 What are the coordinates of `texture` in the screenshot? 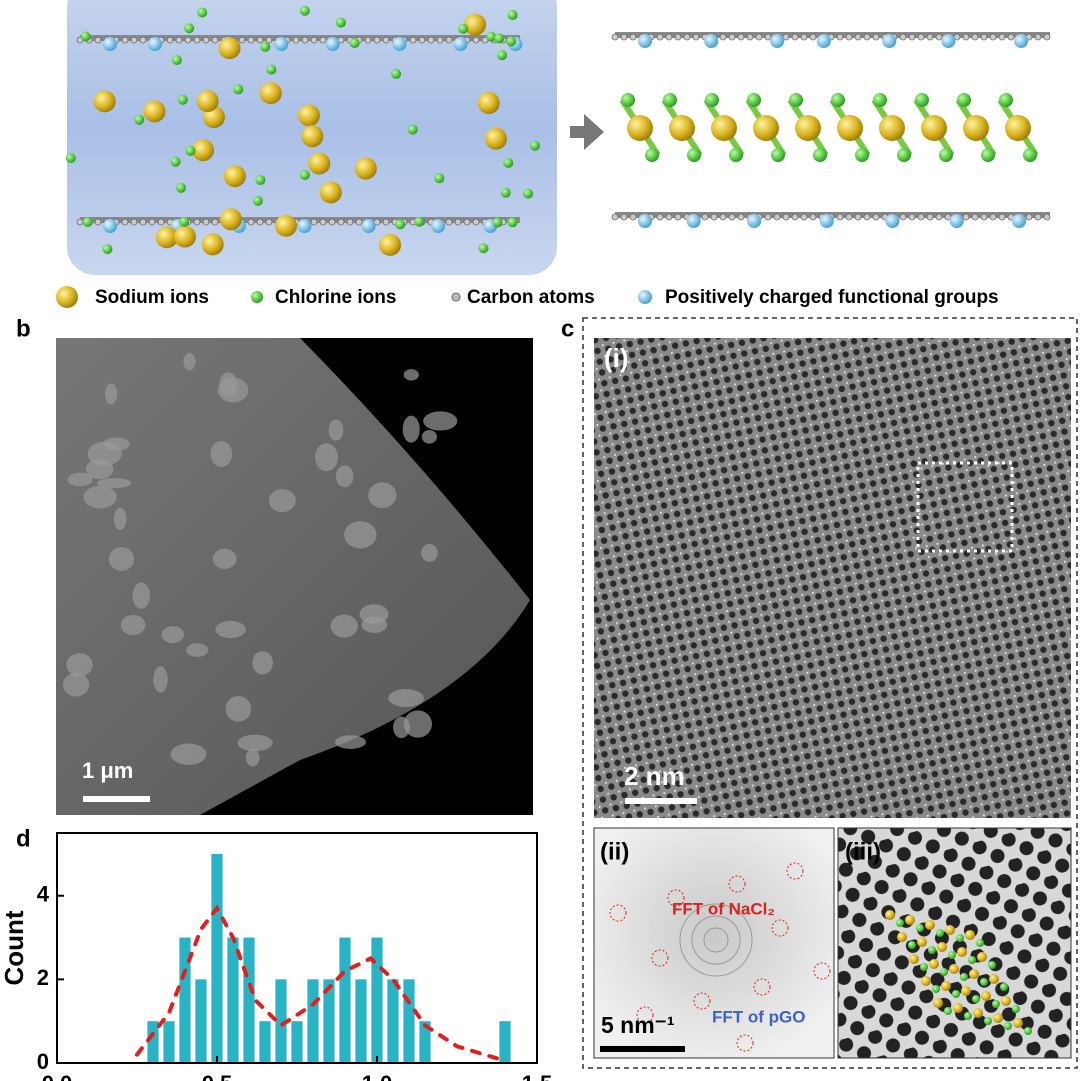 It's located at (260, 559).